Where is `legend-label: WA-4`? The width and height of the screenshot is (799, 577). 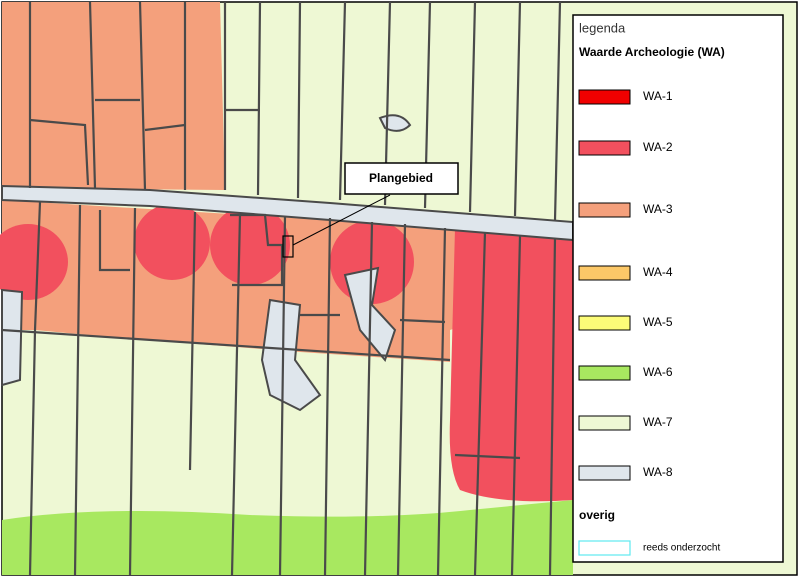
legend-label: WA-4 is located at coordinates (658, 272).